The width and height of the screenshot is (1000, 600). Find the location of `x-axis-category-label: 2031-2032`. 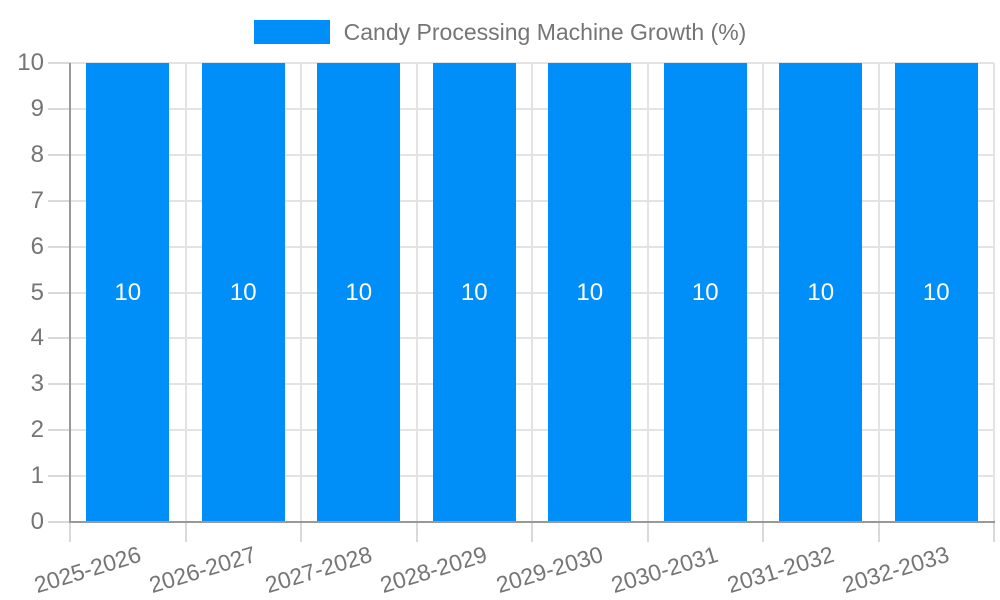

x-axis-category-label: 2031-2032 is located at coordinates (780, 569).